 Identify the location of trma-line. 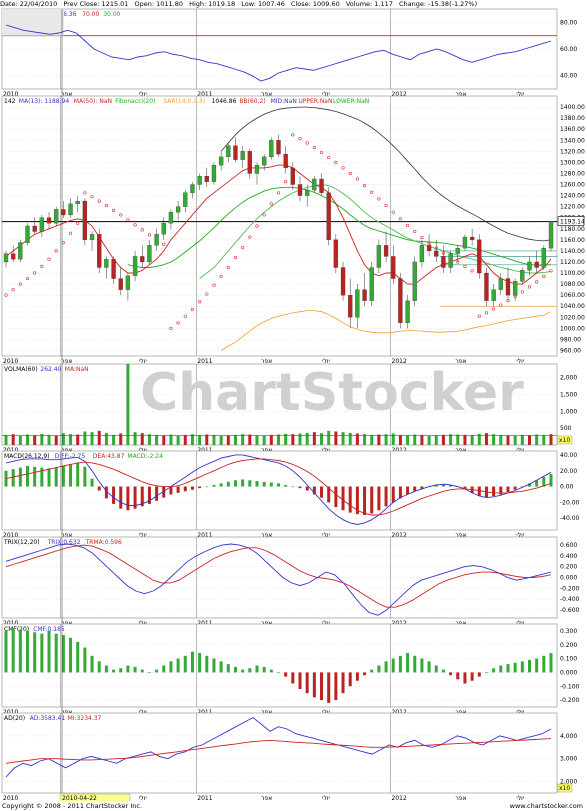
(278, 576).